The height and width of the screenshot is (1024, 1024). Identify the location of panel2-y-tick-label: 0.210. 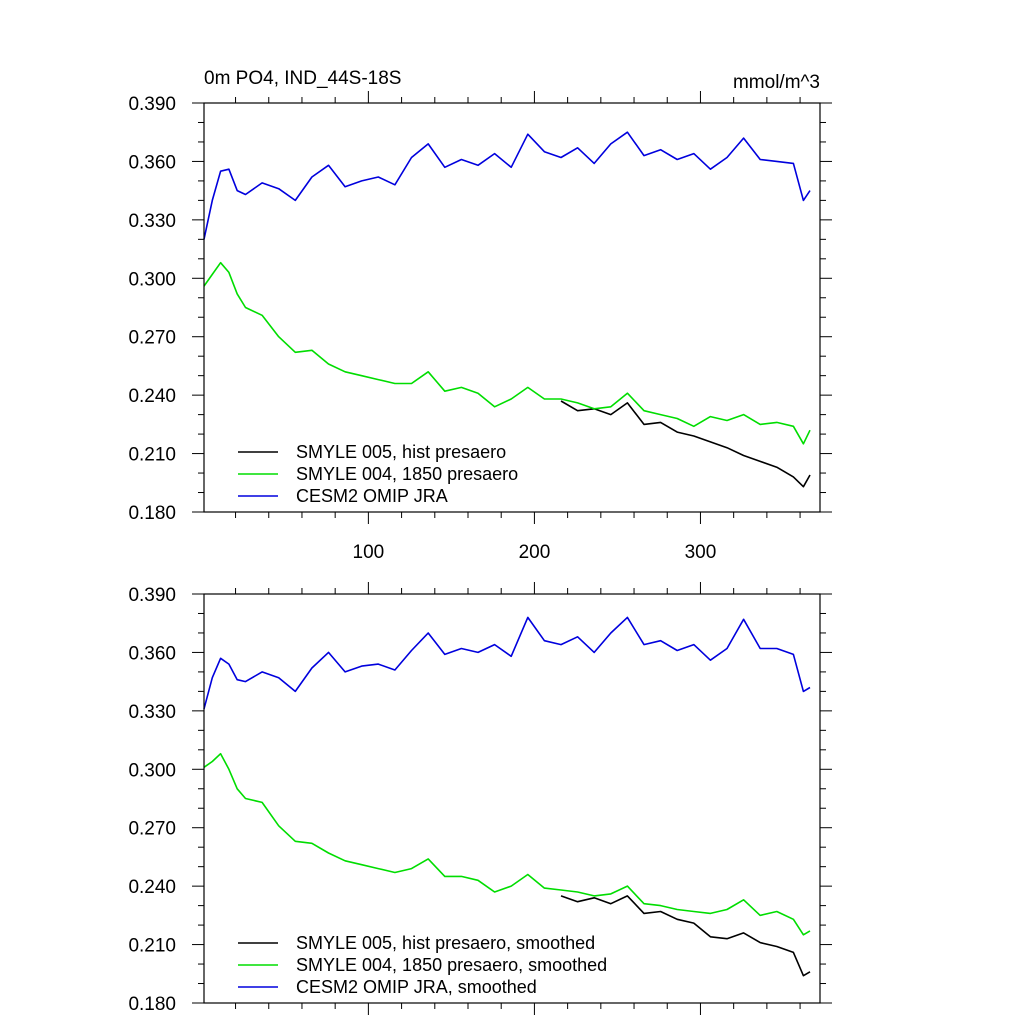
(152, 946).